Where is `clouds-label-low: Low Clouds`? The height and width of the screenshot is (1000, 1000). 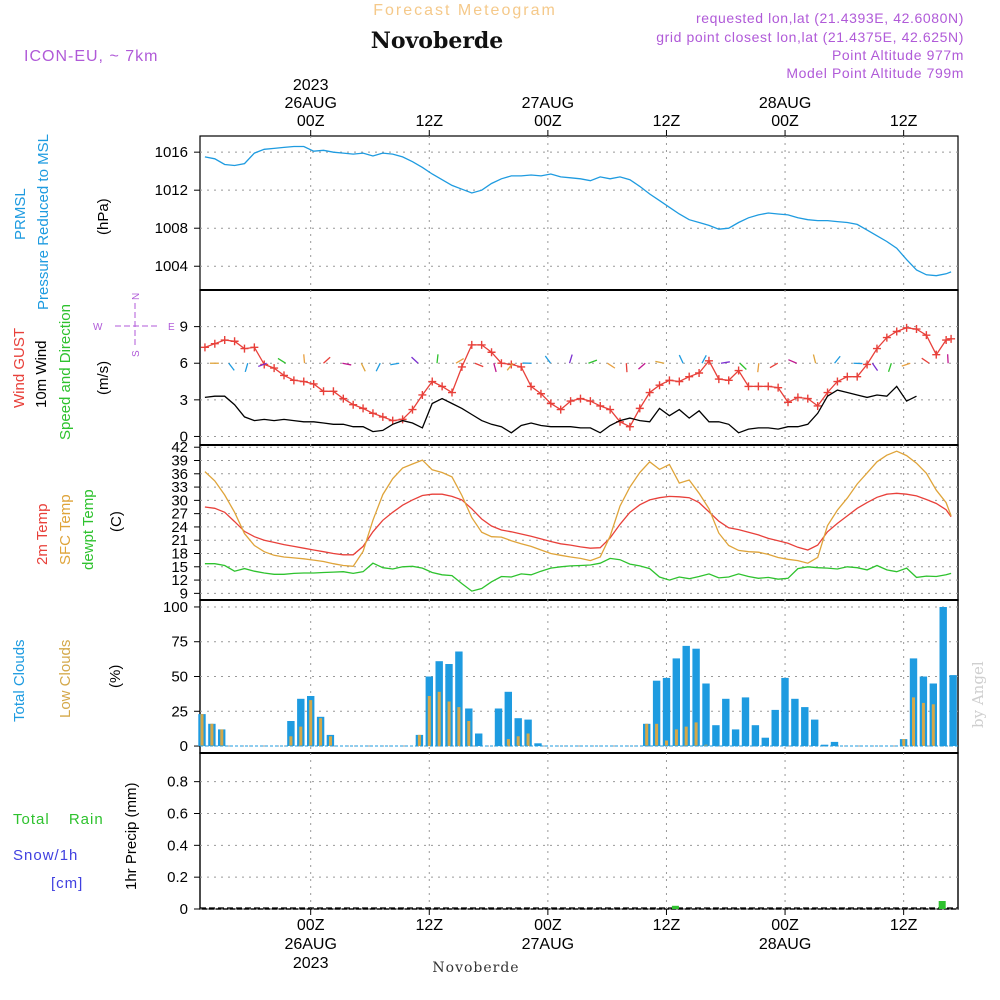 clouds-label-low: Low Clouds is located at coordinates (65, 679).